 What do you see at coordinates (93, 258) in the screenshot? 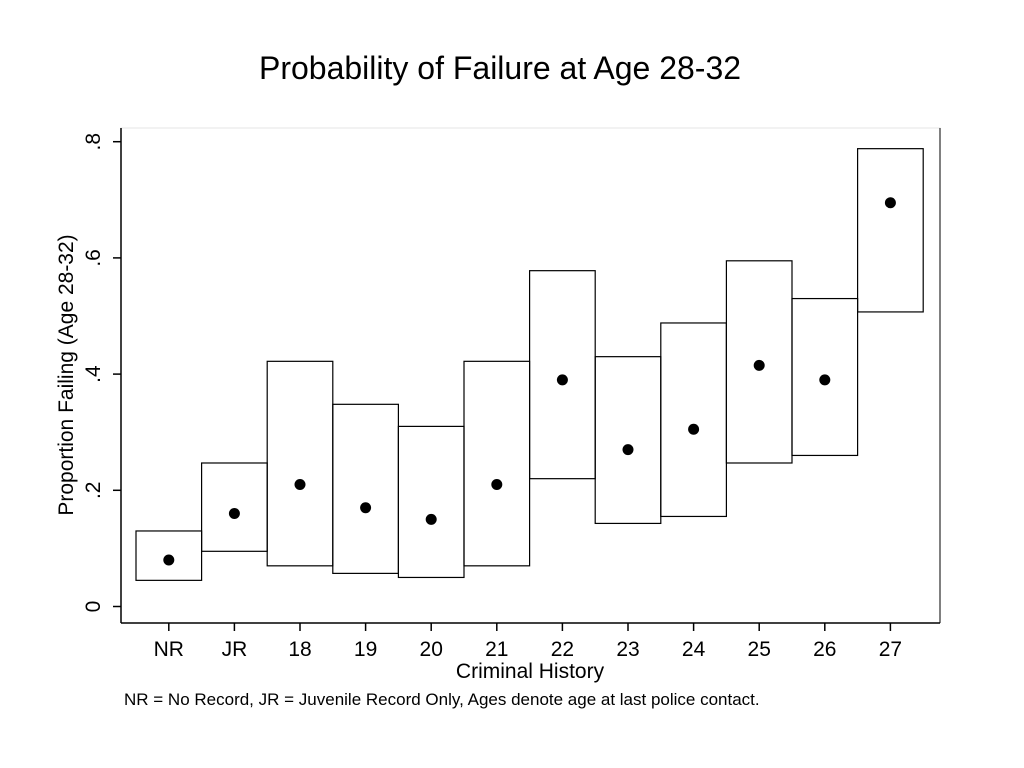
I see `y-tick-label: .6` at bounding box center [93, 258].